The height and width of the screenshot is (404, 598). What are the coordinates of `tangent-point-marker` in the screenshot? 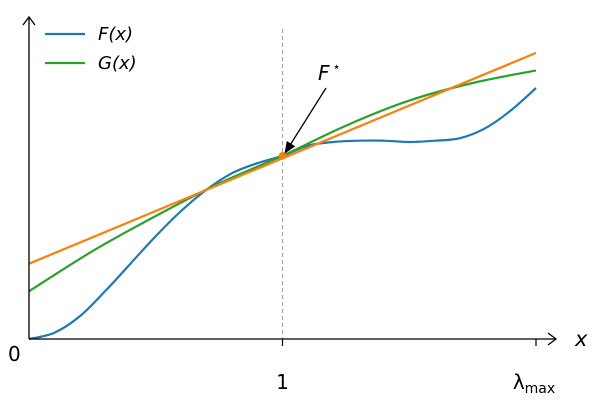 It's located at (282, 155).